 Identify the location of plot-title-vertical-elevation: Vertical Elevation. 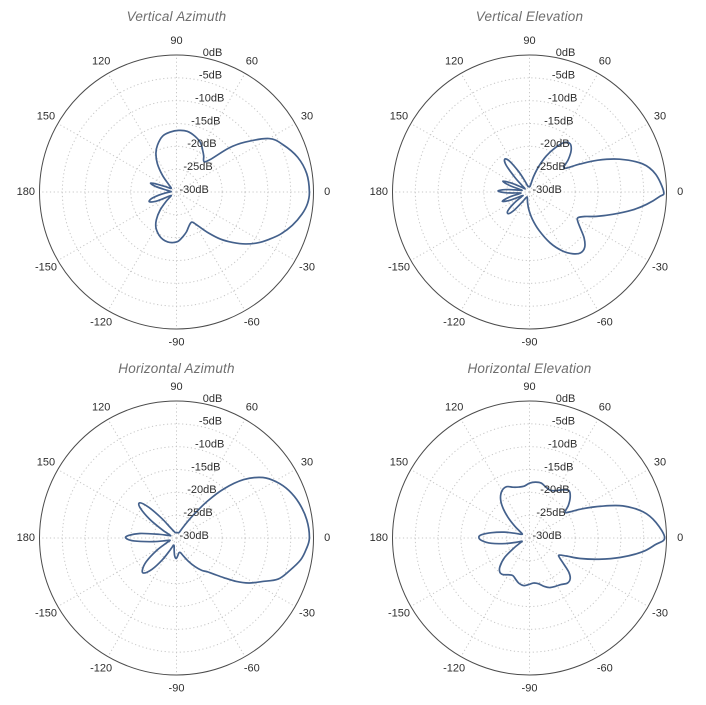
(529, 16).